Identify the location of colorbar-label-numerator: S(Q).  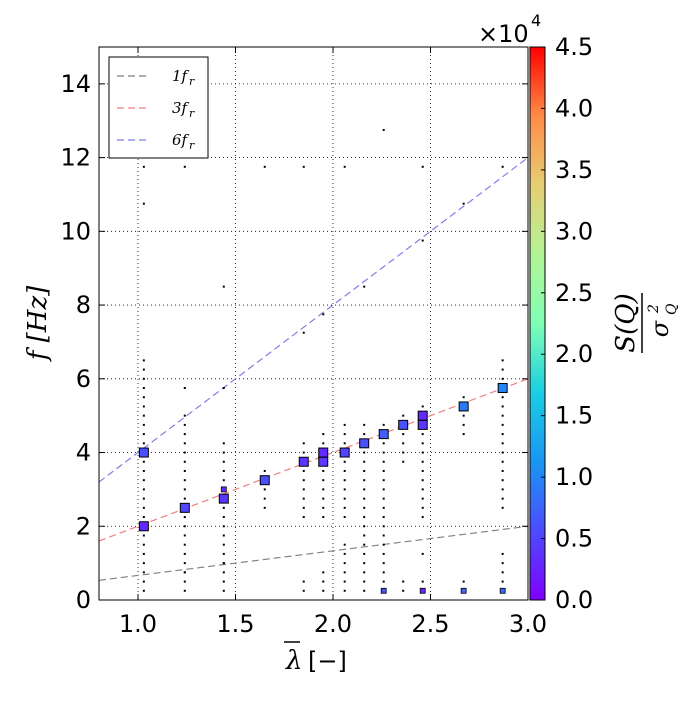
(626, 322).